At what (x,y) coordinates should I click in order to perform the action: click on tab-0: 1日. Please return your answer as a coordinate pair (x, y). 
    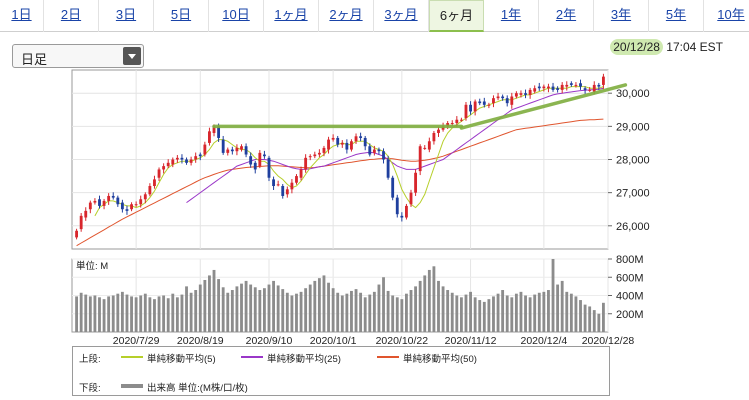
    Looking at the image, I should click on (22, 16).